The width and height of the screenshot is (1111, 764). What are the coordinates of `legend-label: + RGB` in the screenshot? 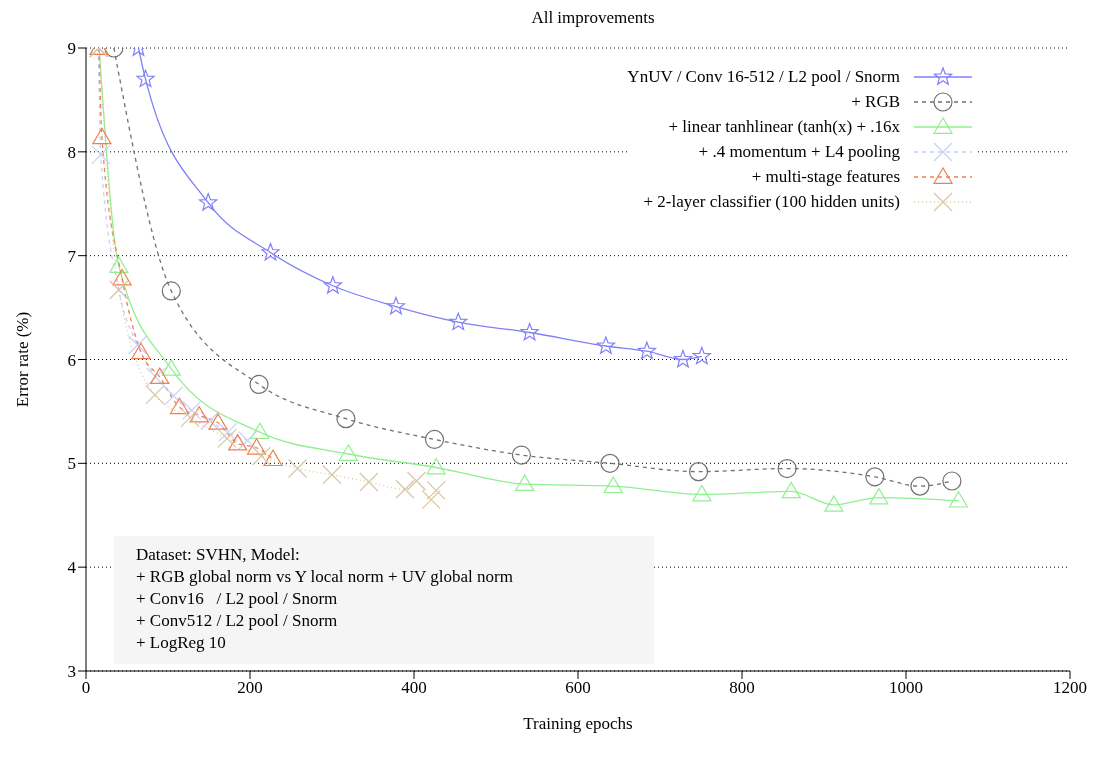 It's located at (875, 101).